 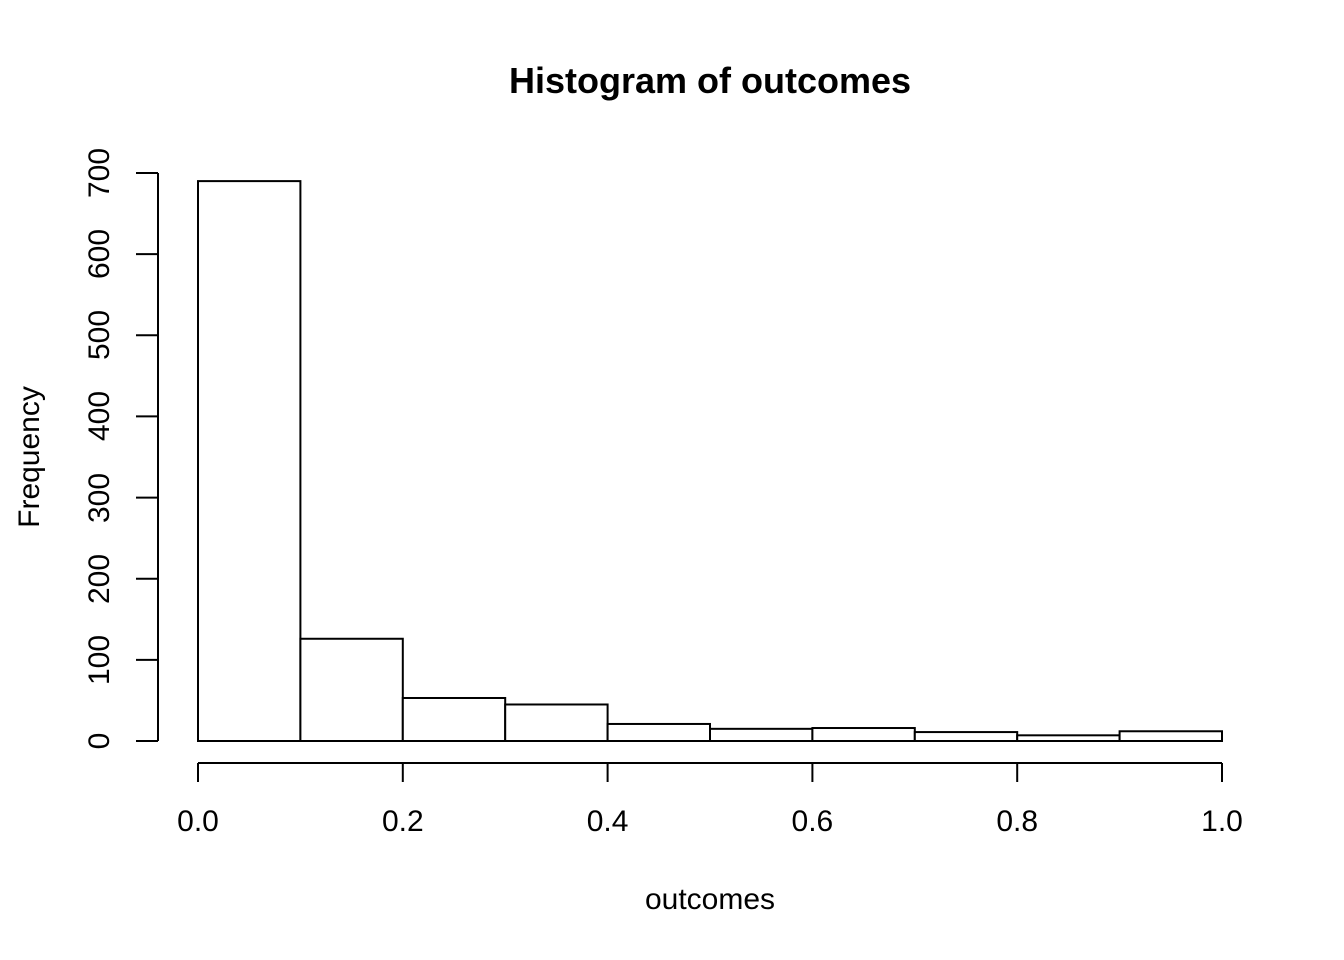 I want to click on x-tick-label: 1.0, so click(x=1222, y=821).